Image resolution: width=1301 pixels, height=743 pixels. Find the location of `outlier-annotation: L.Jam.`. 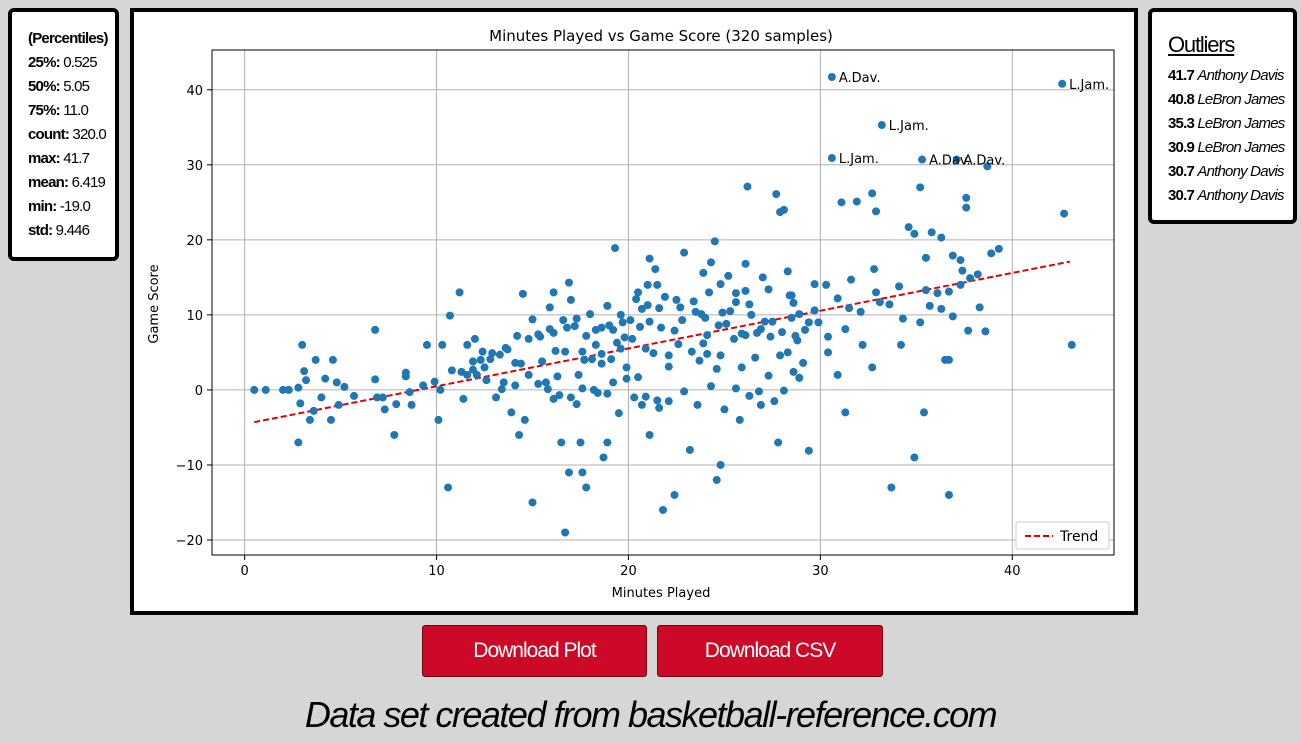

outlier-annotation: L.Jam. is located at coordinates (1089, 85).